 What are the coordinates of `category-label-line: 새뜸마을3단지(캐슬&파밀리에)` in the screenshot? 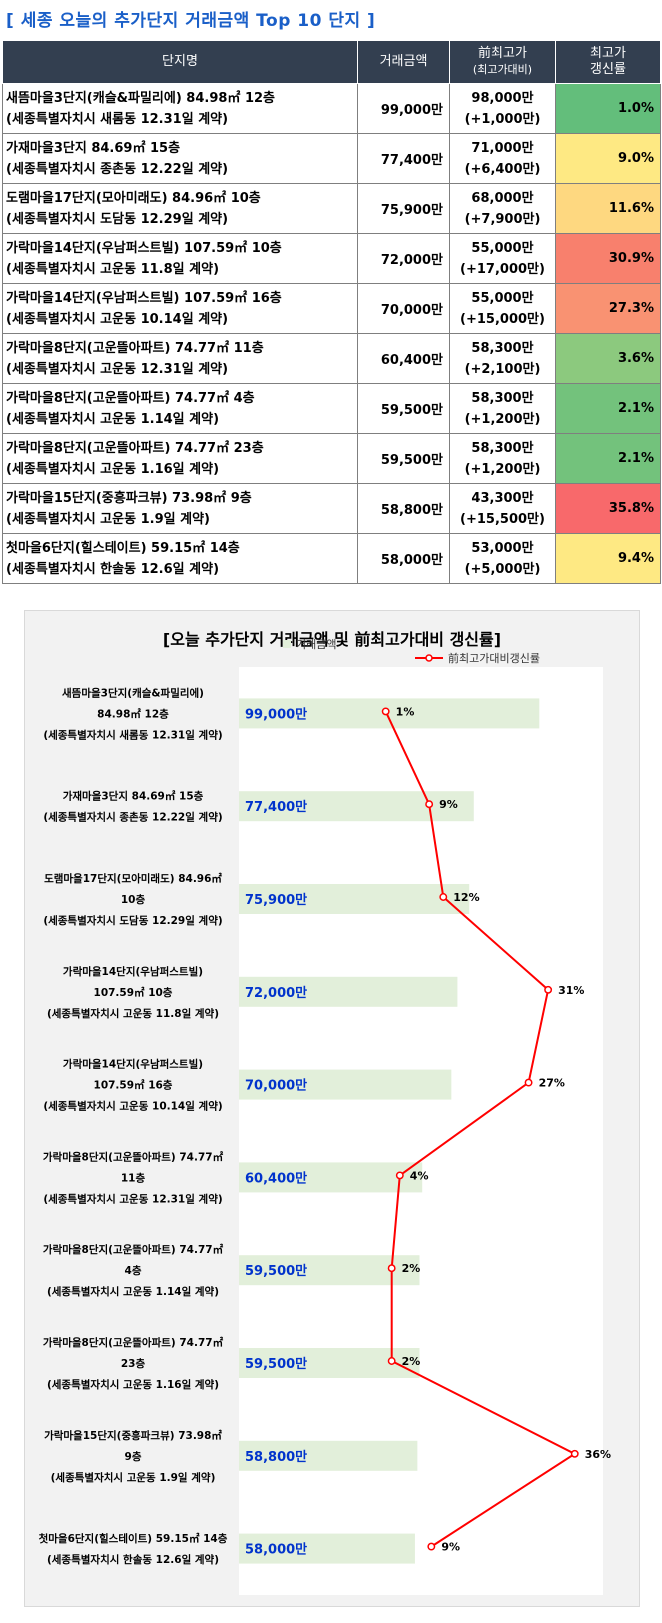 It's located at (133, 692).